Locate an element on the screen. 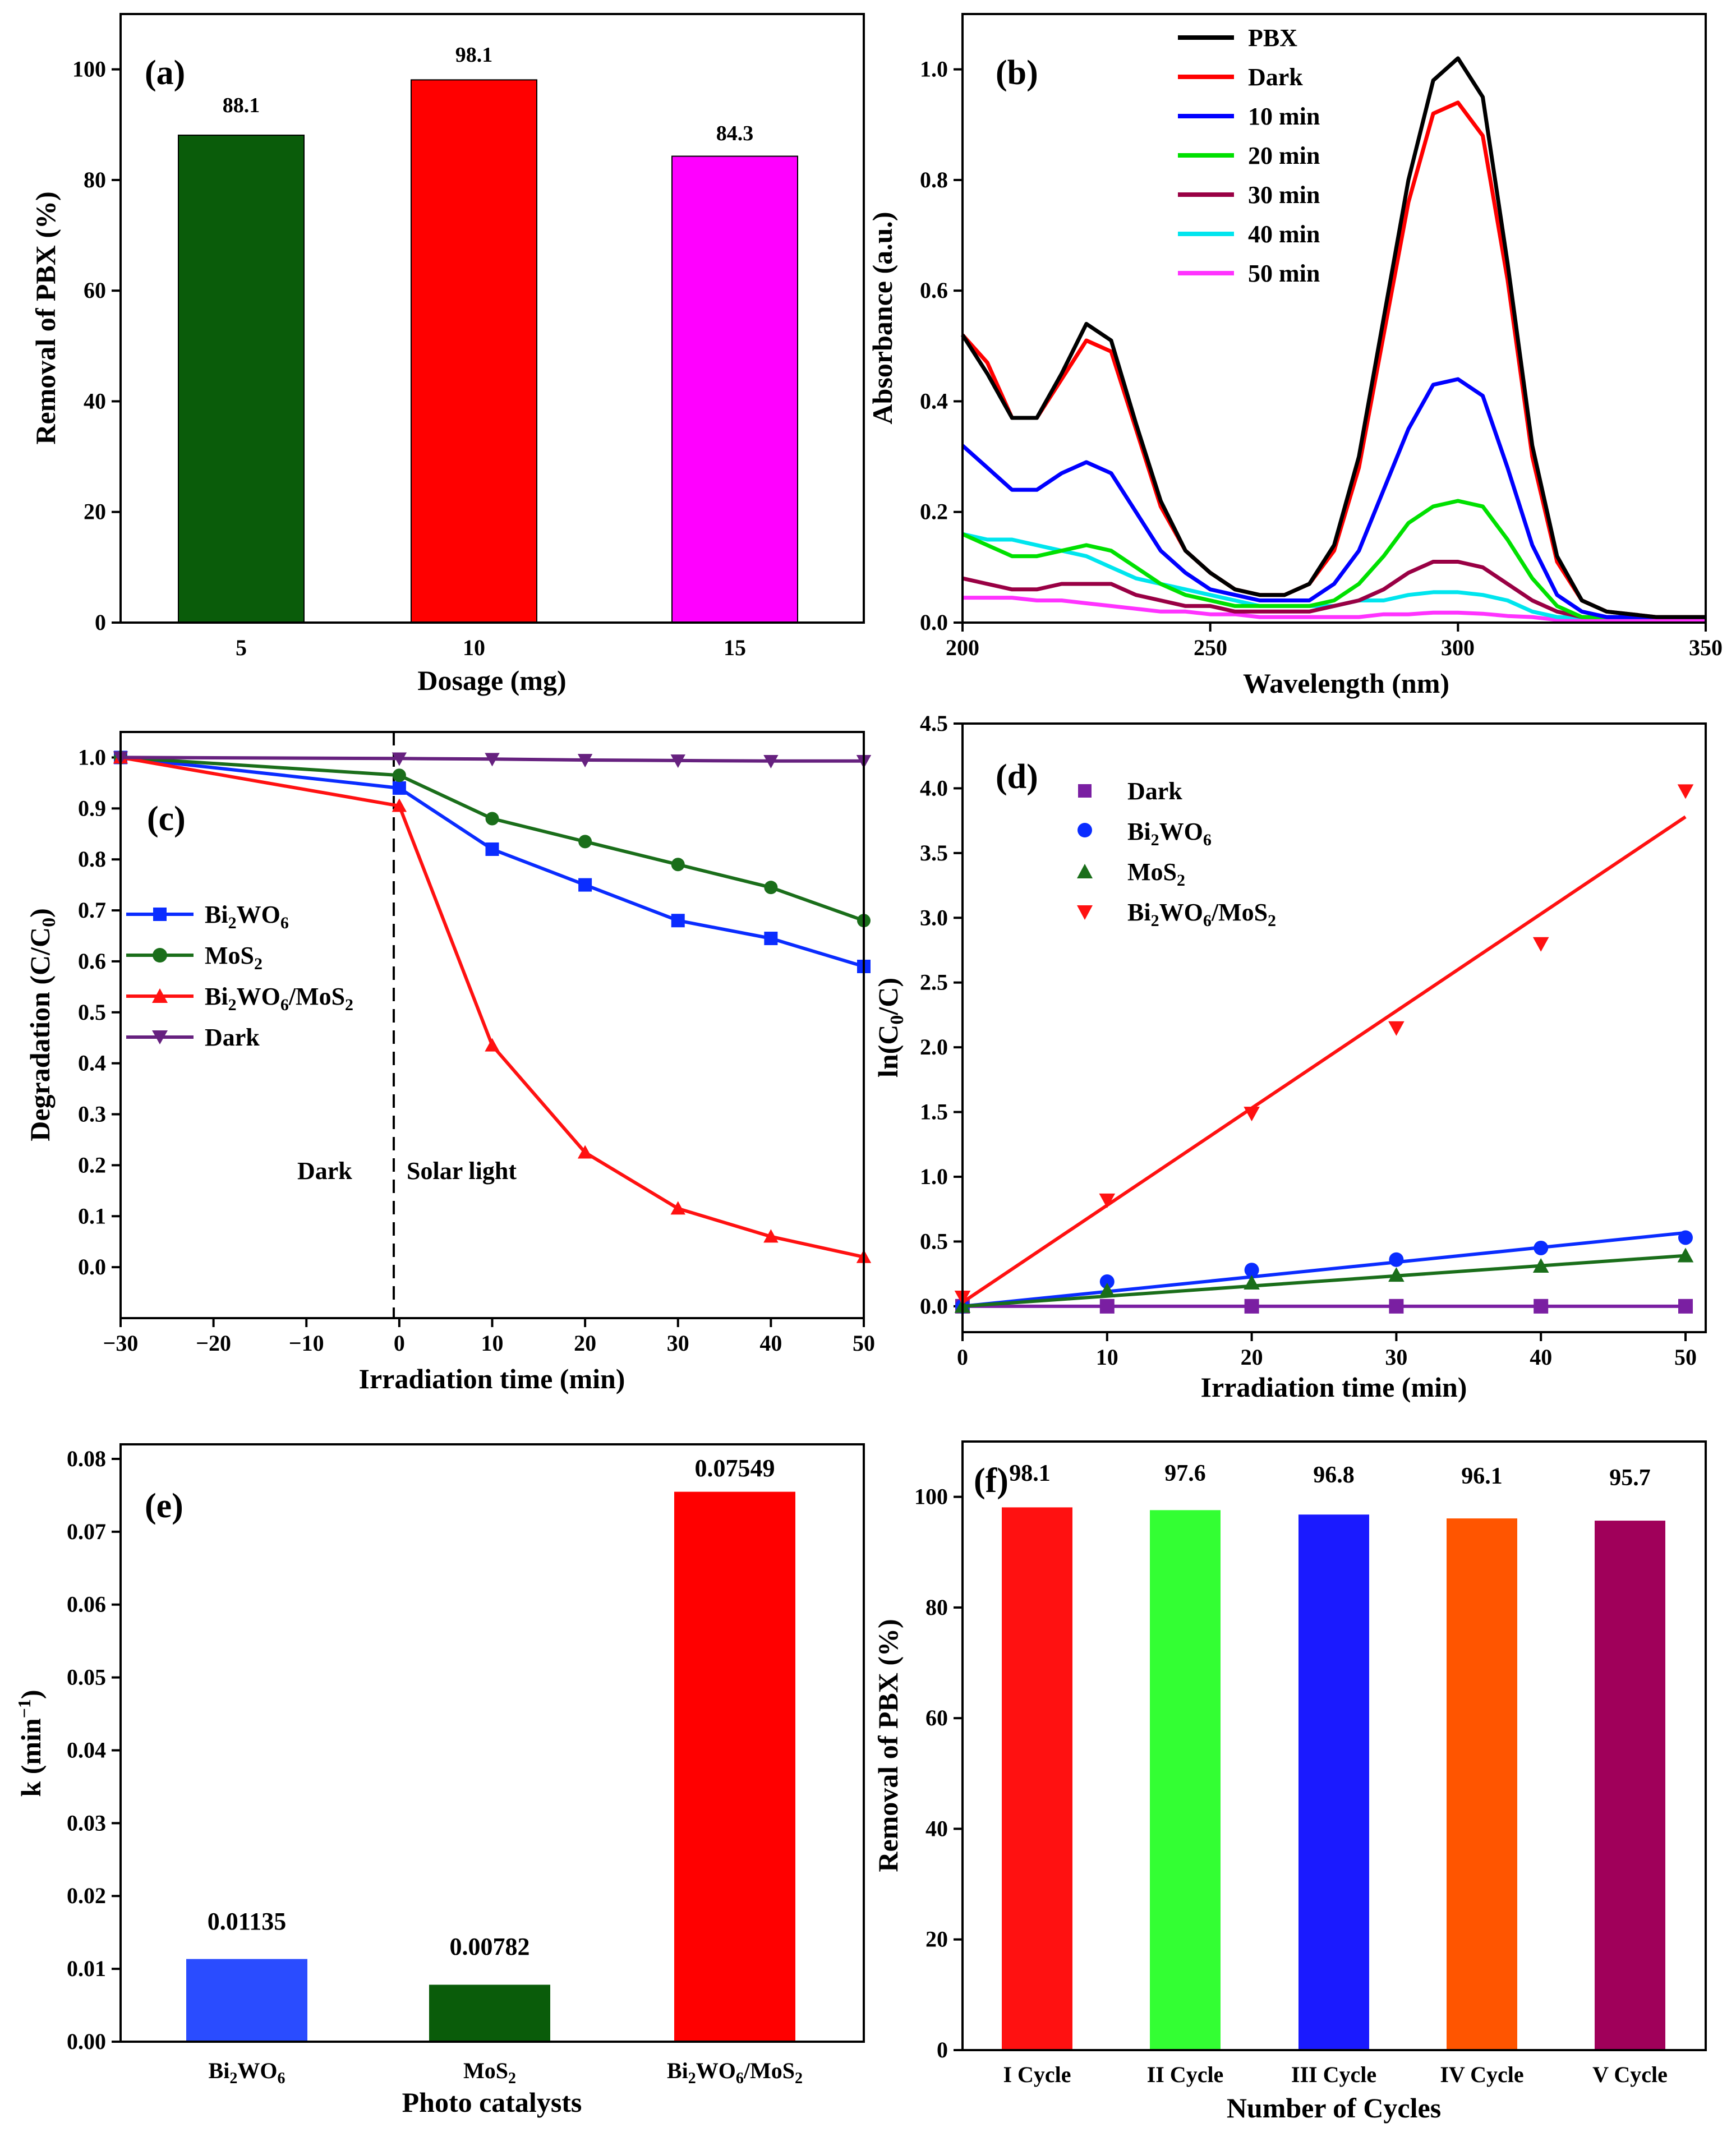 The height and width of the screenshot is (2132, 1736). legend-label: Dark is located at coordinates (1154, 791).